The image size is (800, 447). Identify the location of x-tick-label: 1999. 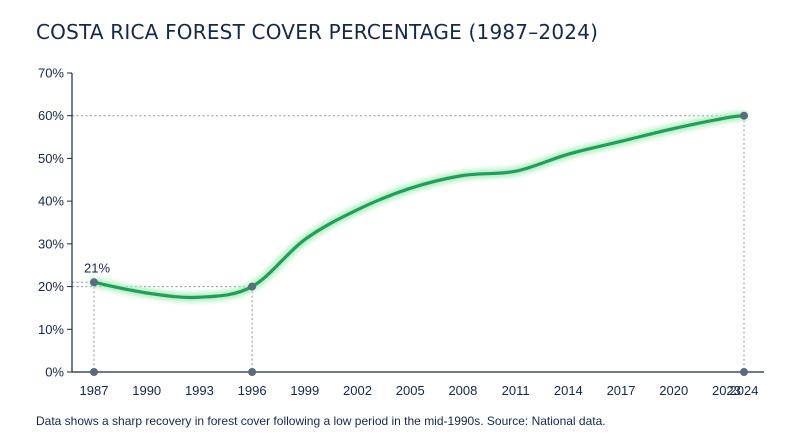
(304, 390).